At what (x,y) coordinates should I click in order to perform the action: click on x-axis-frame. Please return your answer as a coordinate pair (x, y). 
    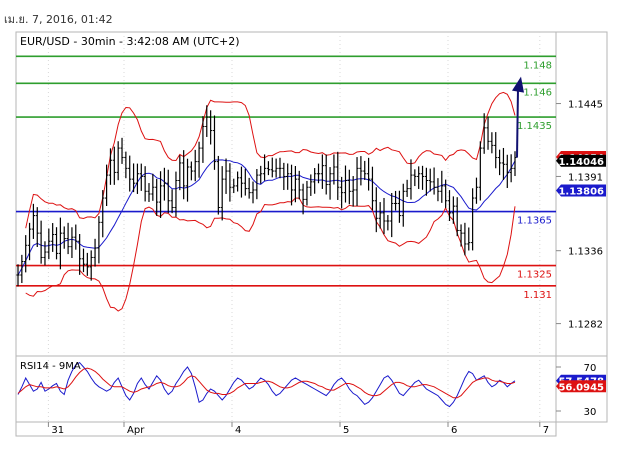
    Looking at the image, I should click on (286, 429).